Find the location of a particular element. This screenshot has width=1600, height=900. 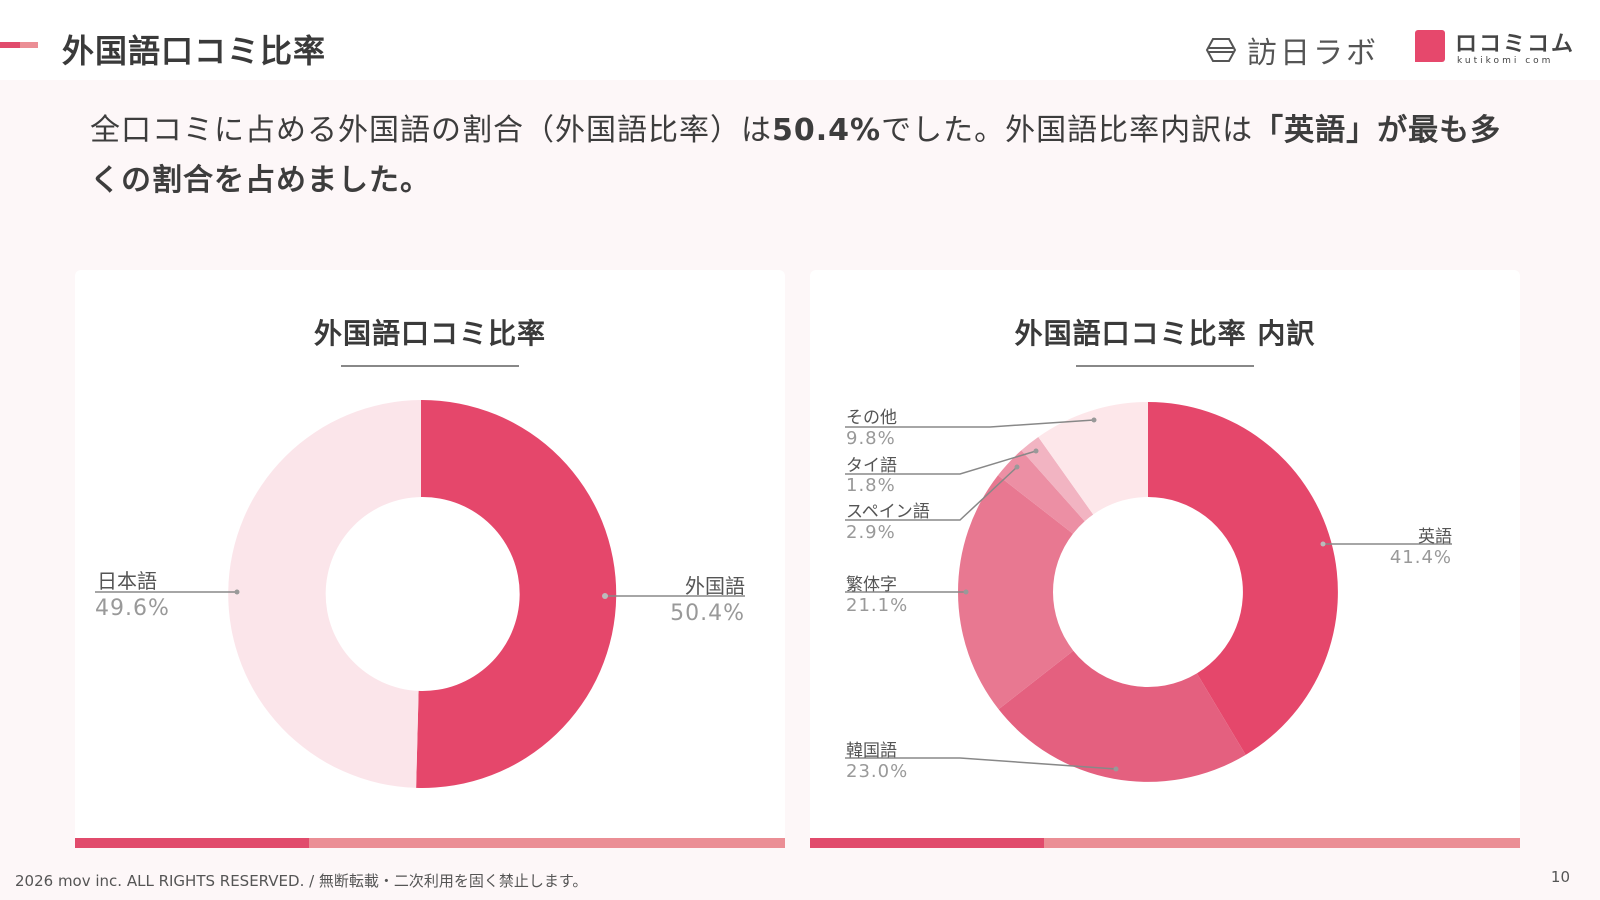

label-english: 英語 is located at coordinates (1435, 537).